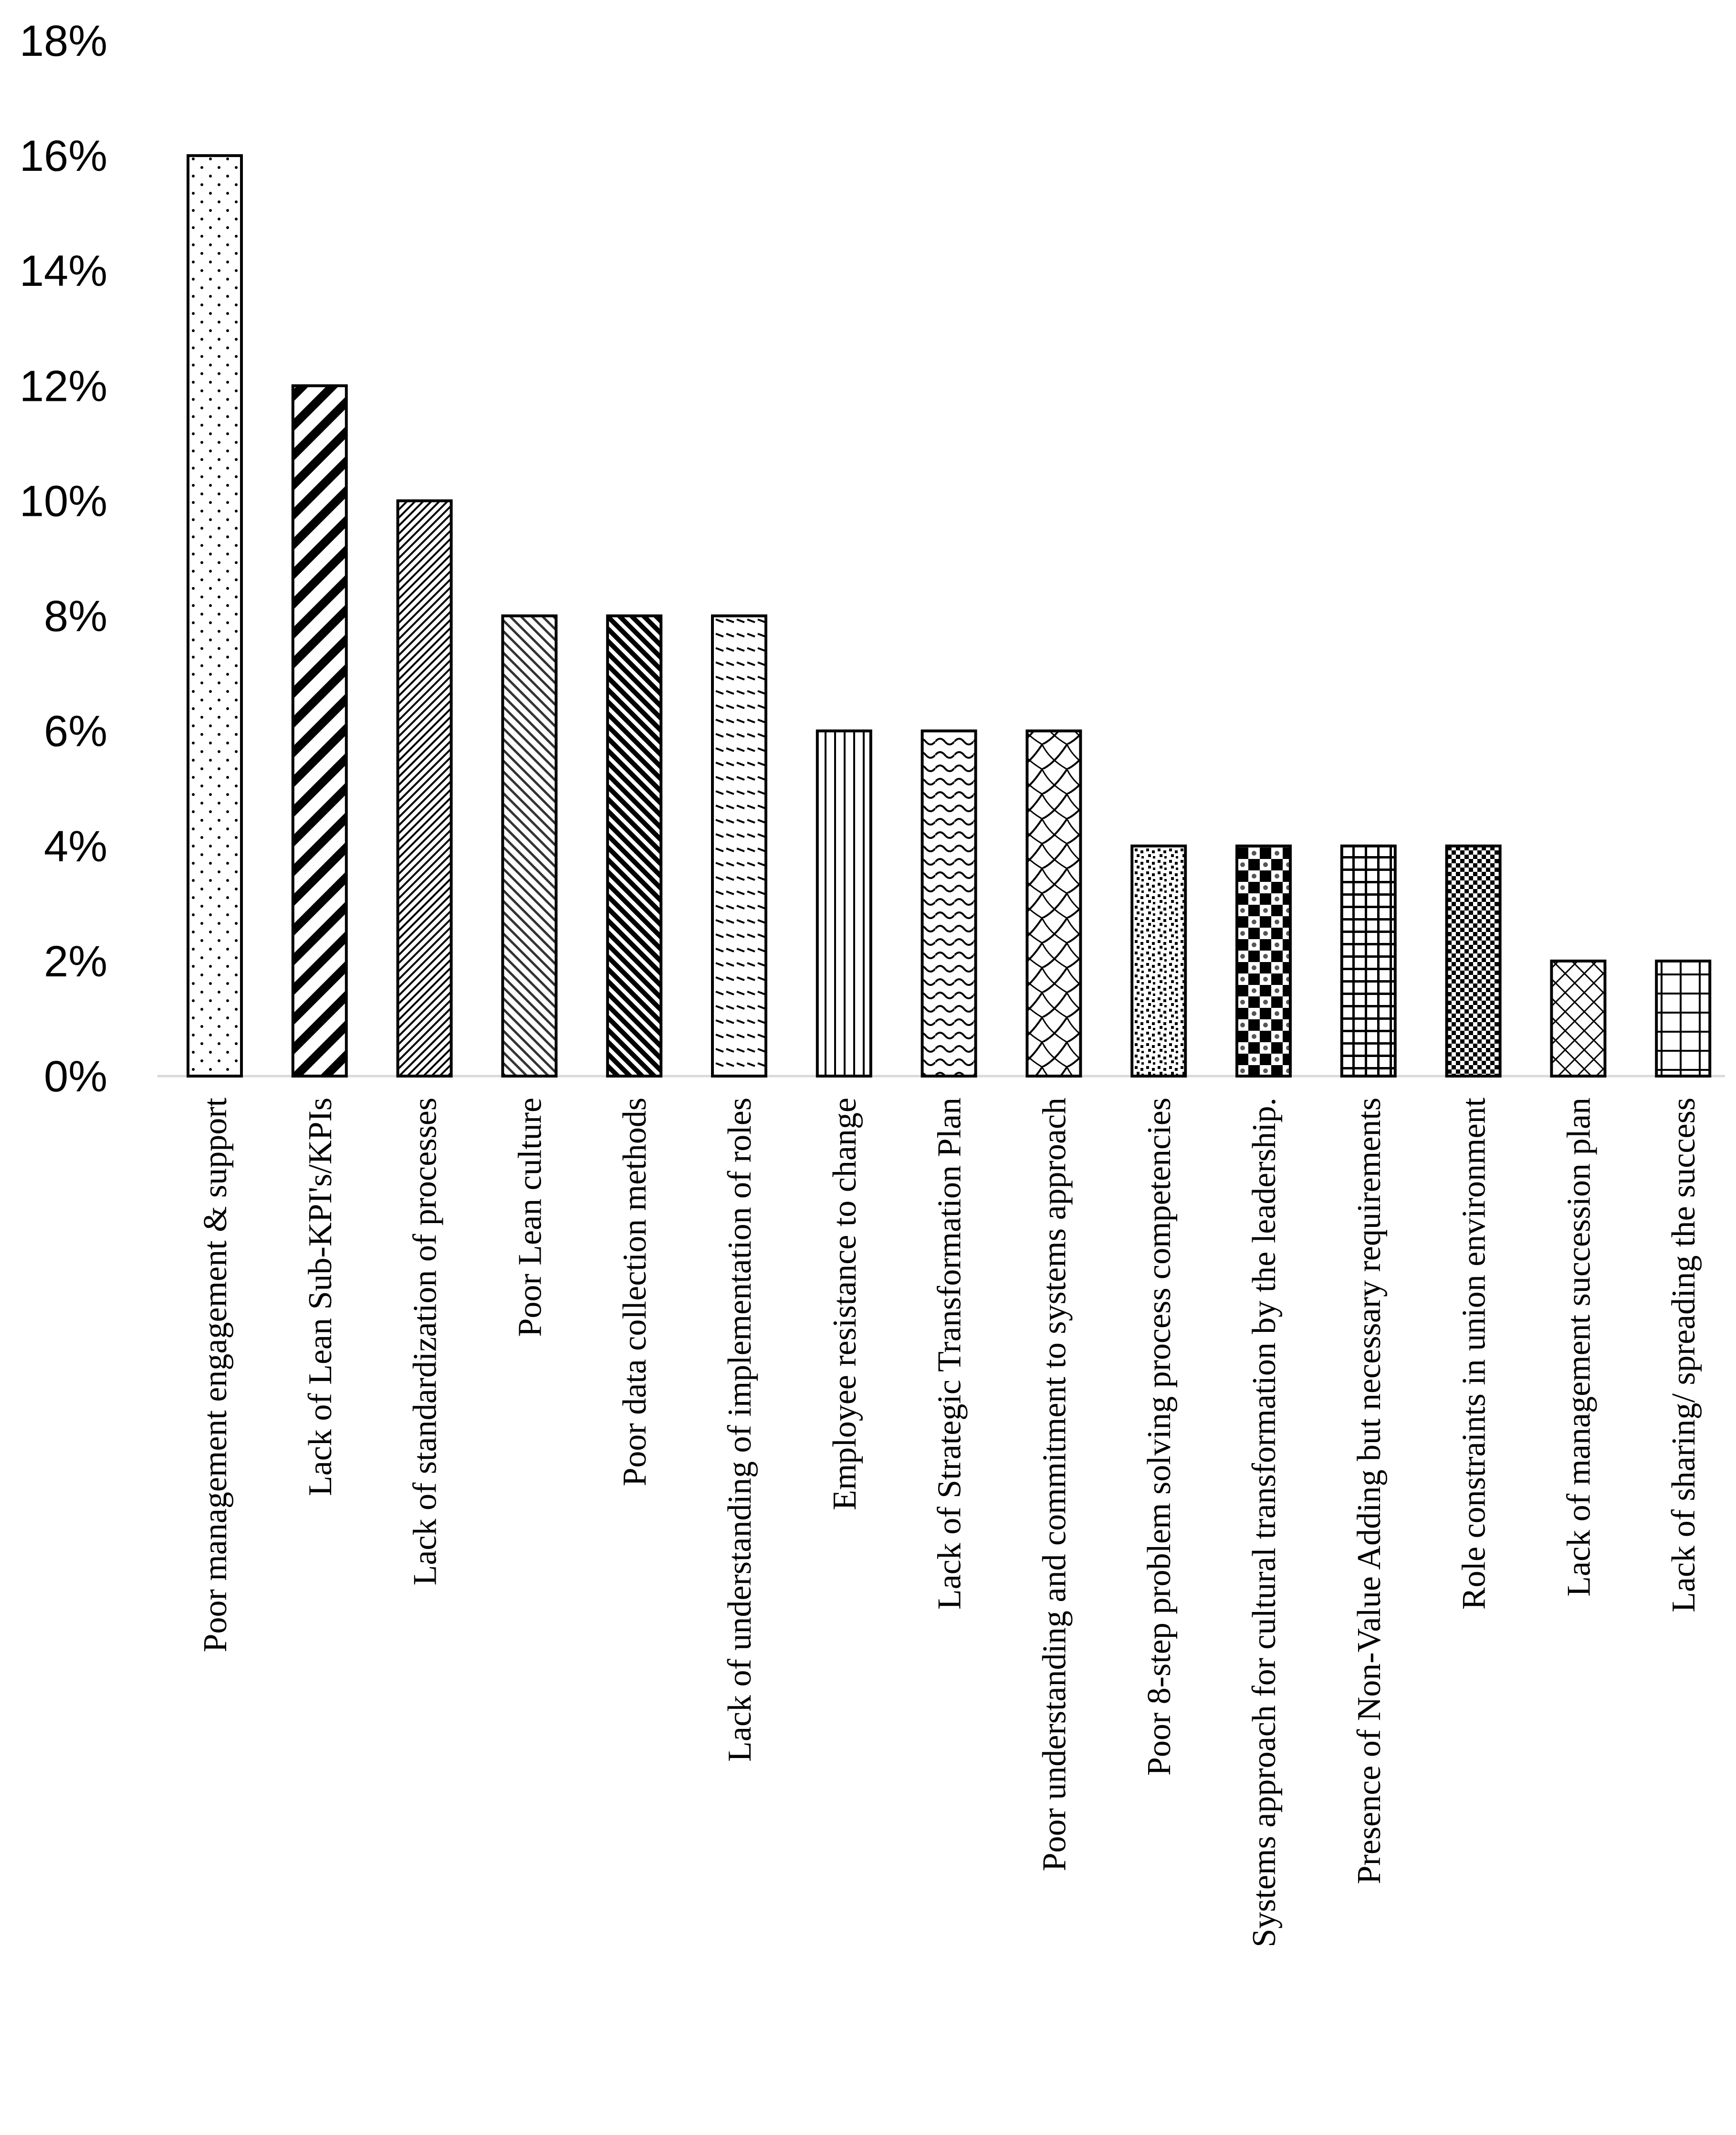 This screenshot has height=2135, width=1736. Describe the element at coordinates (63, 156) in the screenshot. I see `y-tick-label: 16%` at that location.